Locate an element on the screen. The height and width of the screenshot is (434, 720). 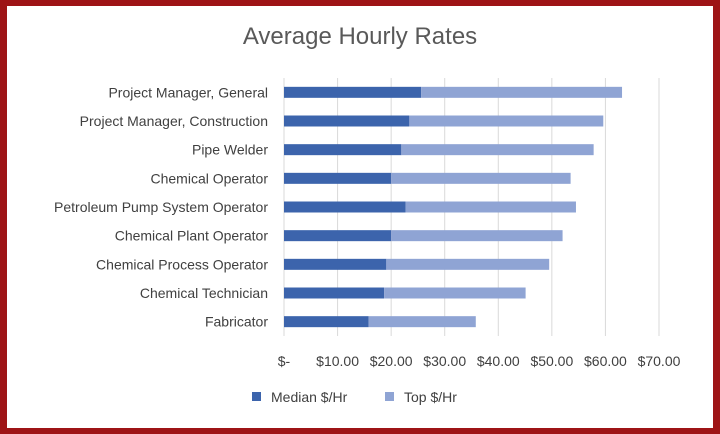
category-label: Chemical Technician is located at coordinates (204, 293).